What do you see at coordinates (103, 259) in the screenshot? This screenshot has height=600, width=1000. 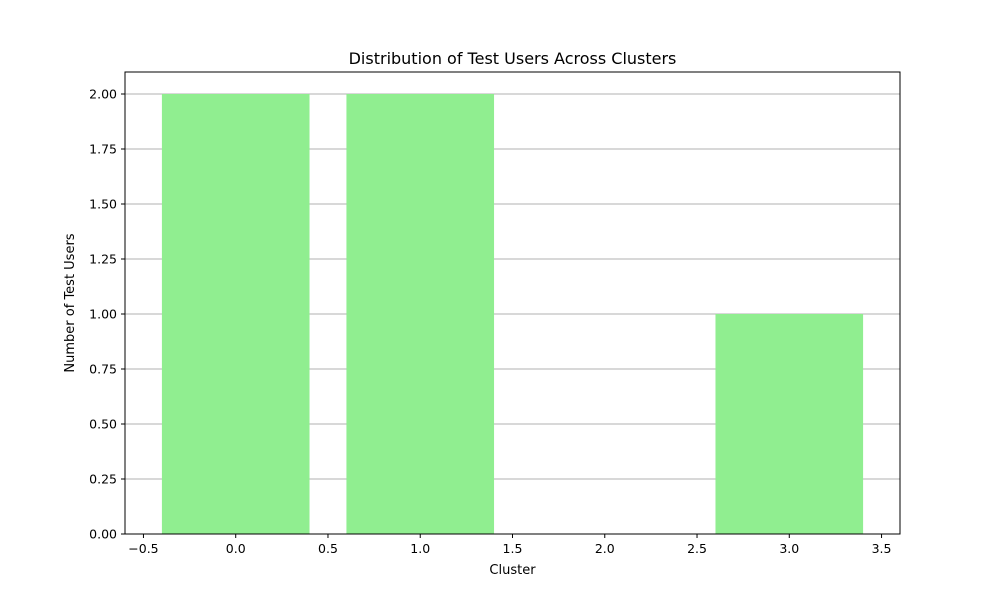 I see `y-tick-label-5: 1.25` at bounding box center [103, 259].